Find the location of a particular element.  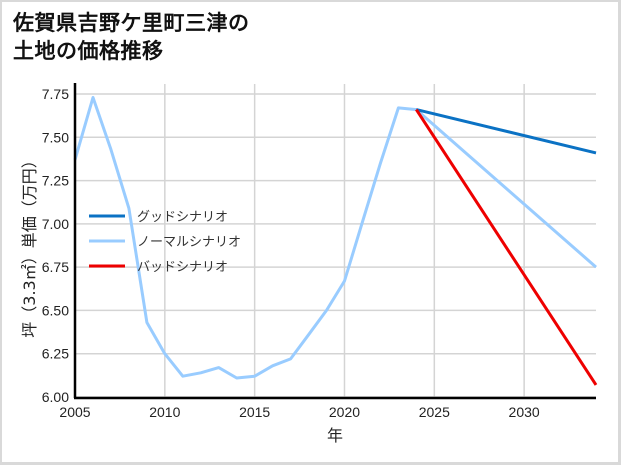

y-tick-label: 7.50 is located at coordinates (55, 137).